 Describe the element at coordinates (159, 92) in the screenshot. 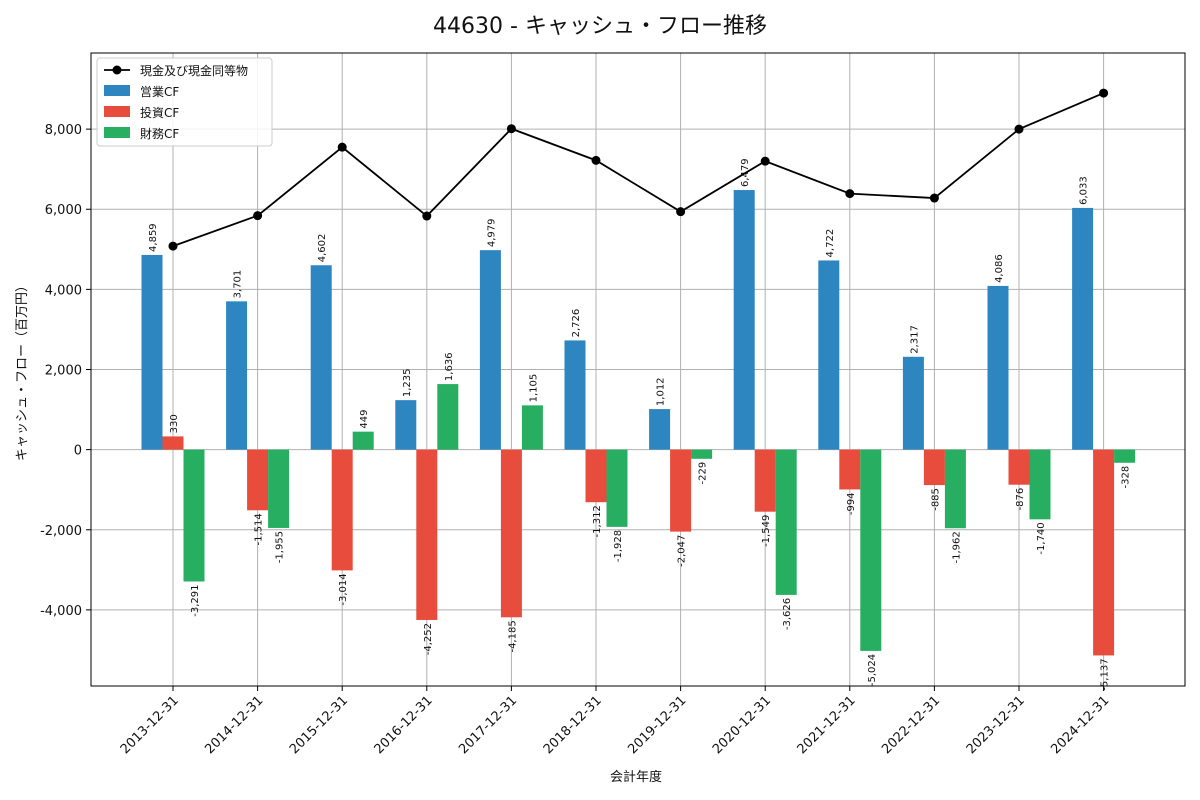

I see `legend-label: 営業CF` at that location.